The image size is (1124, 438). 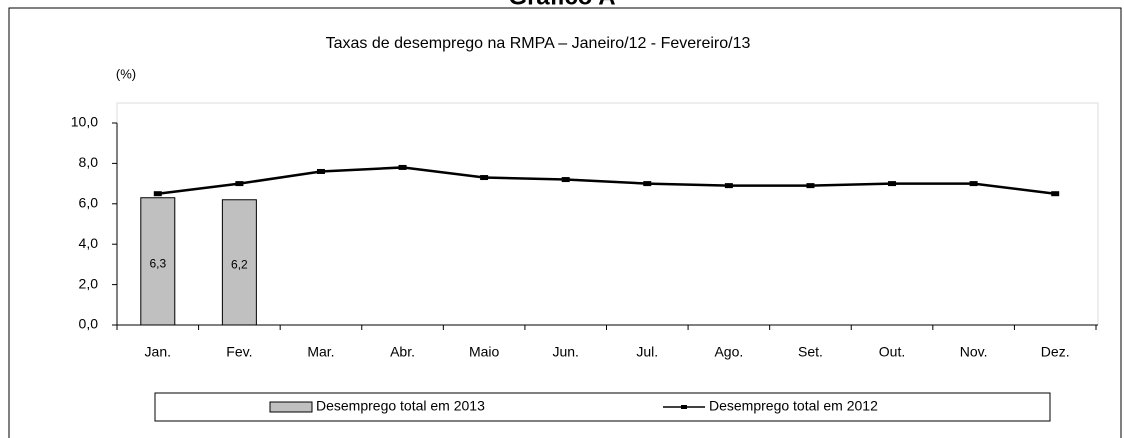 I want to click on legend-swatch, so click(x=291, y=407).